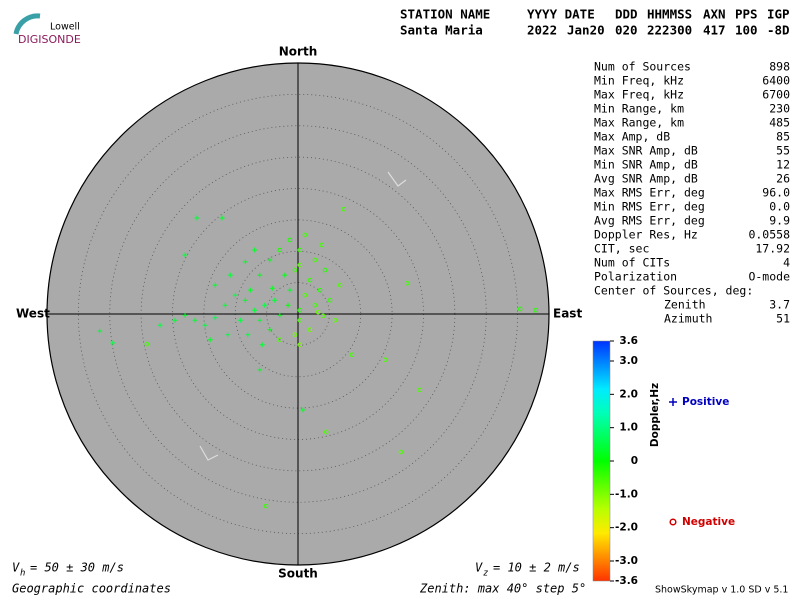 The image size is (800, 600). What do you see at coordinates (479, 568) in the screenshot?
I see `vz-symbol: V` at bounding box center [479, 568].